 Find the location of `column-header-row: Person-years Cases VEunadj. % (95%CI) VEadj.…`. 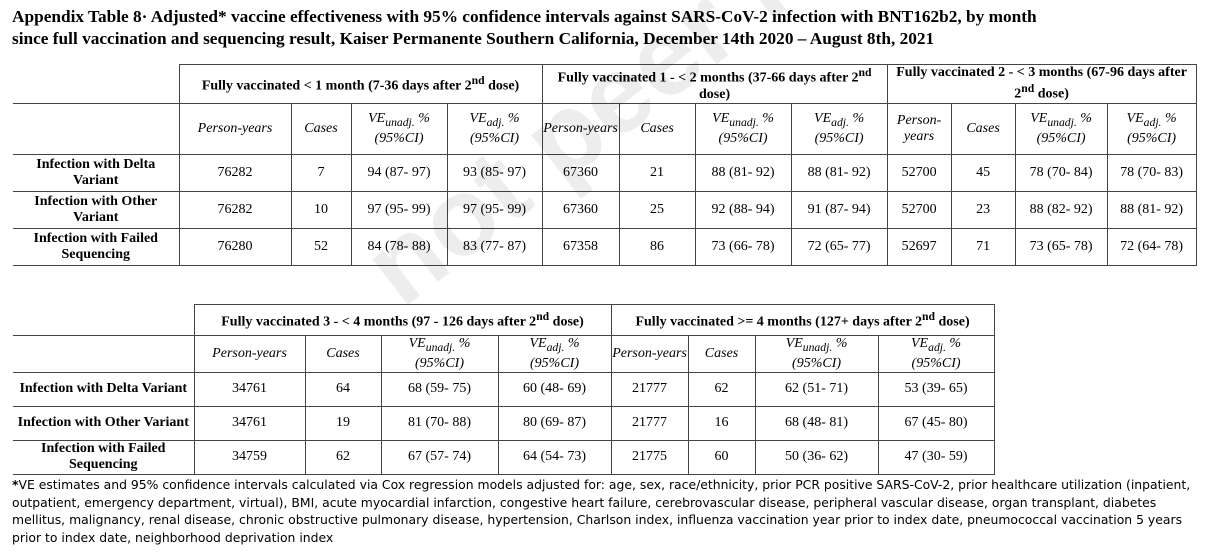

column-header-row: Person-years Cases VEunadj. % (95%CI) VEadj.… is located at coordinates (504, 354).